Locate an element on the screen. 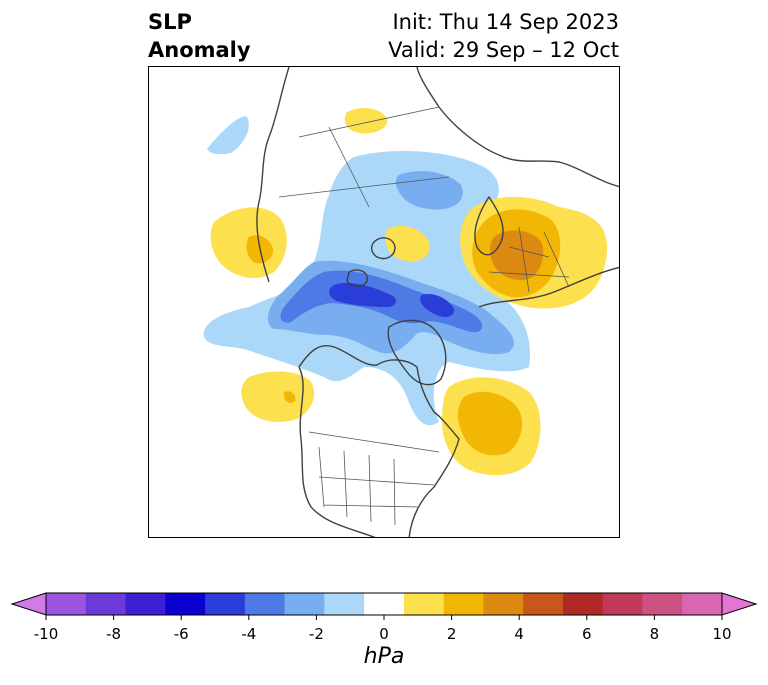  border-asia is located at coordinates (364, 157).